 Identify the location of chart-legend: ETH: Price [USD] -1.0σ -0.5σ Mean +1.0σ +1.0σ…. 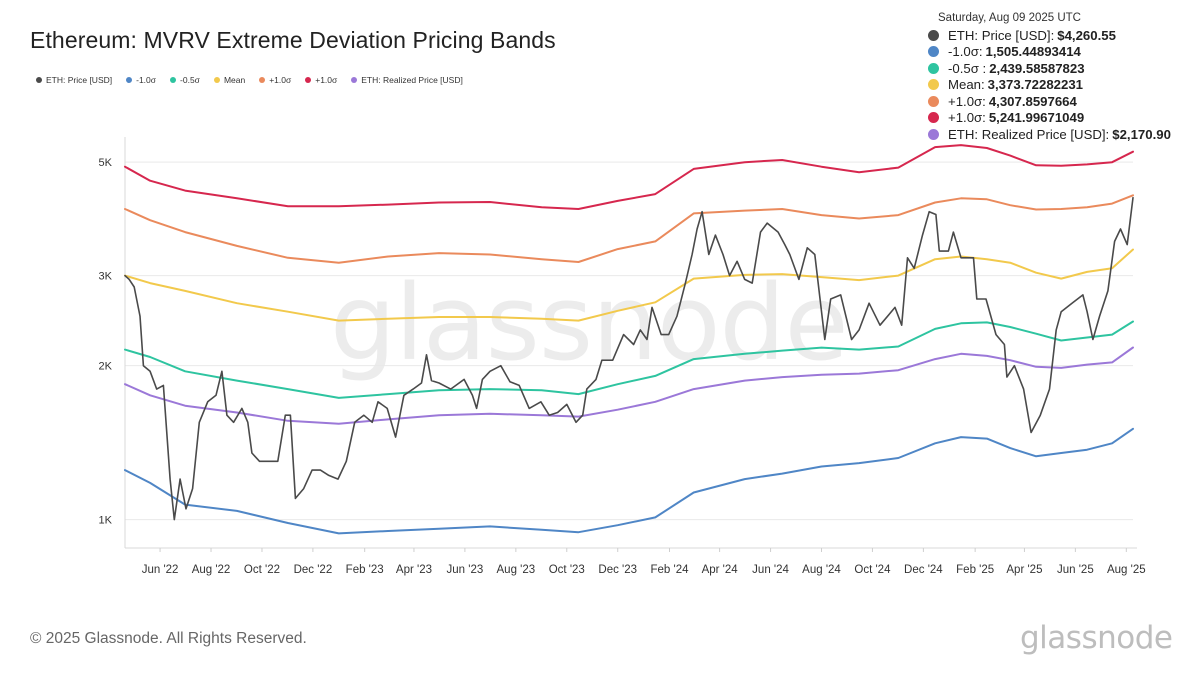
(249, 80).